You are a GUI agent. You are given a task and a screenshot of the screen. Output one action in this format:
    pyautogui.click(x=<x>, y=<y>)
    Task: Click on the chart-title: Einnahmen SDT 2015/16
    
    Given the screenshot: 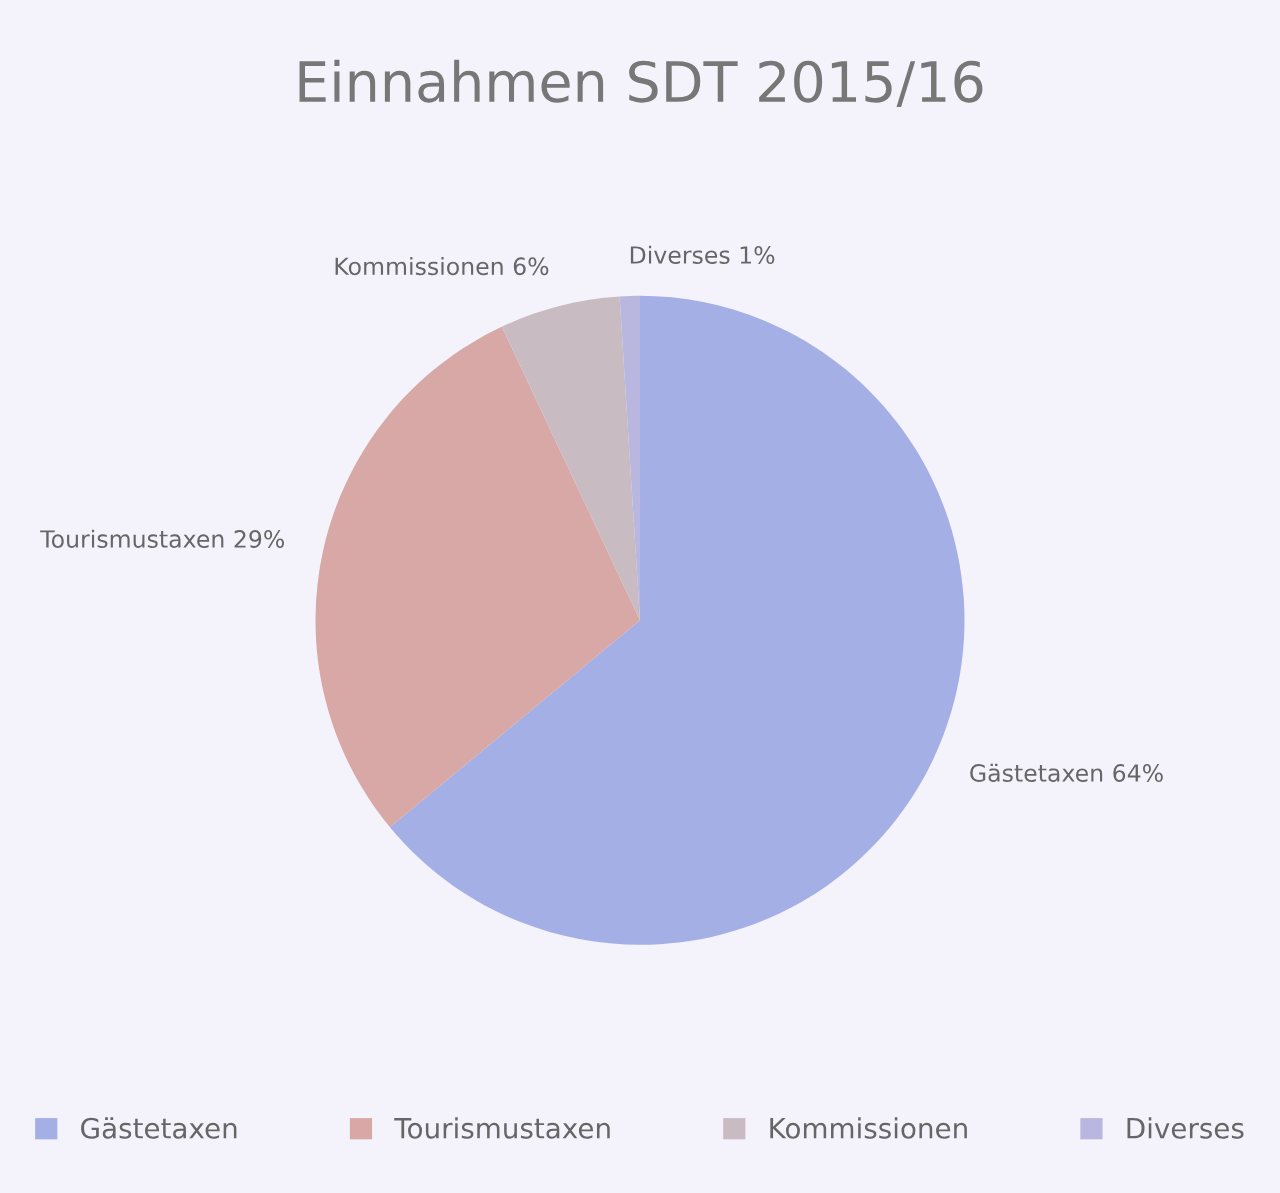 What is the action you would take?
    pyautogui.click(x=641, y=83)
    